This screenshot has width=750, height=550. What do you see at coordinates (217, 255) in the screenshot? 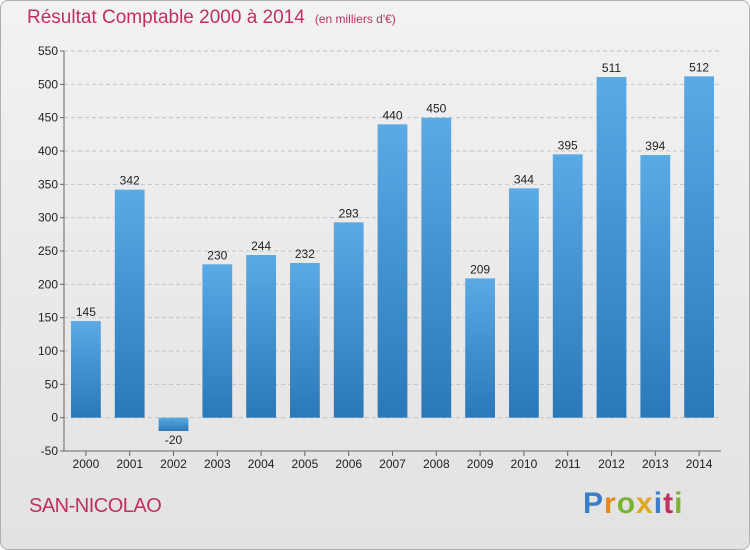
I see `data-label: 230` at bounding box center [217, 255].